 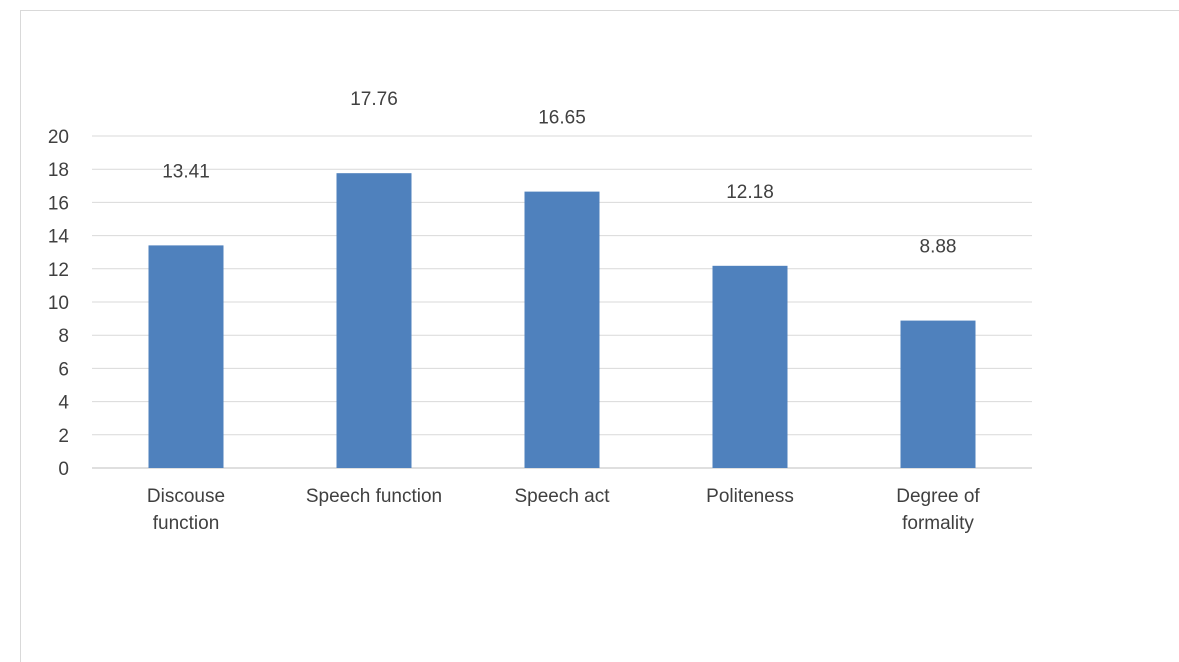 I want to click on y-tick-label: 6, so click(x=63, y=369).